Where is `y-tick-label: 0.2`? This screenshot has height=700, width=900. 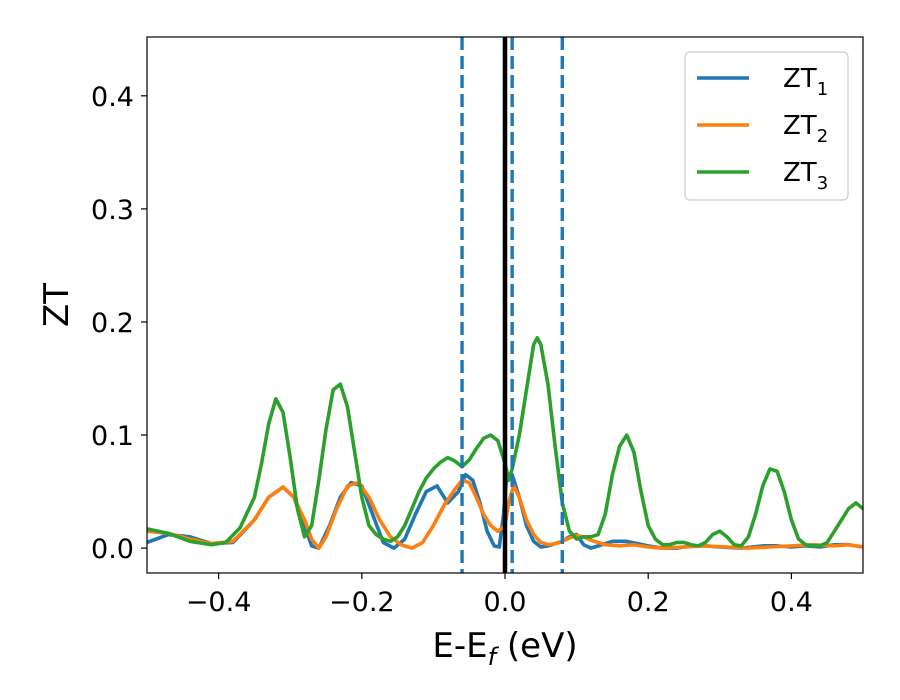 y-tick-label: 0.2 is located at coordinates (112, 323).